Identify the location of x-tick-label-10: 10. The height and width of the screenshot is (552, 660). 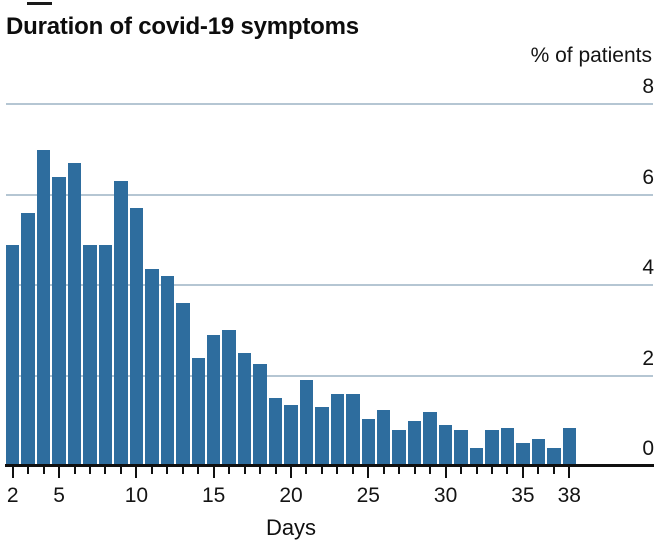
(136, 495).